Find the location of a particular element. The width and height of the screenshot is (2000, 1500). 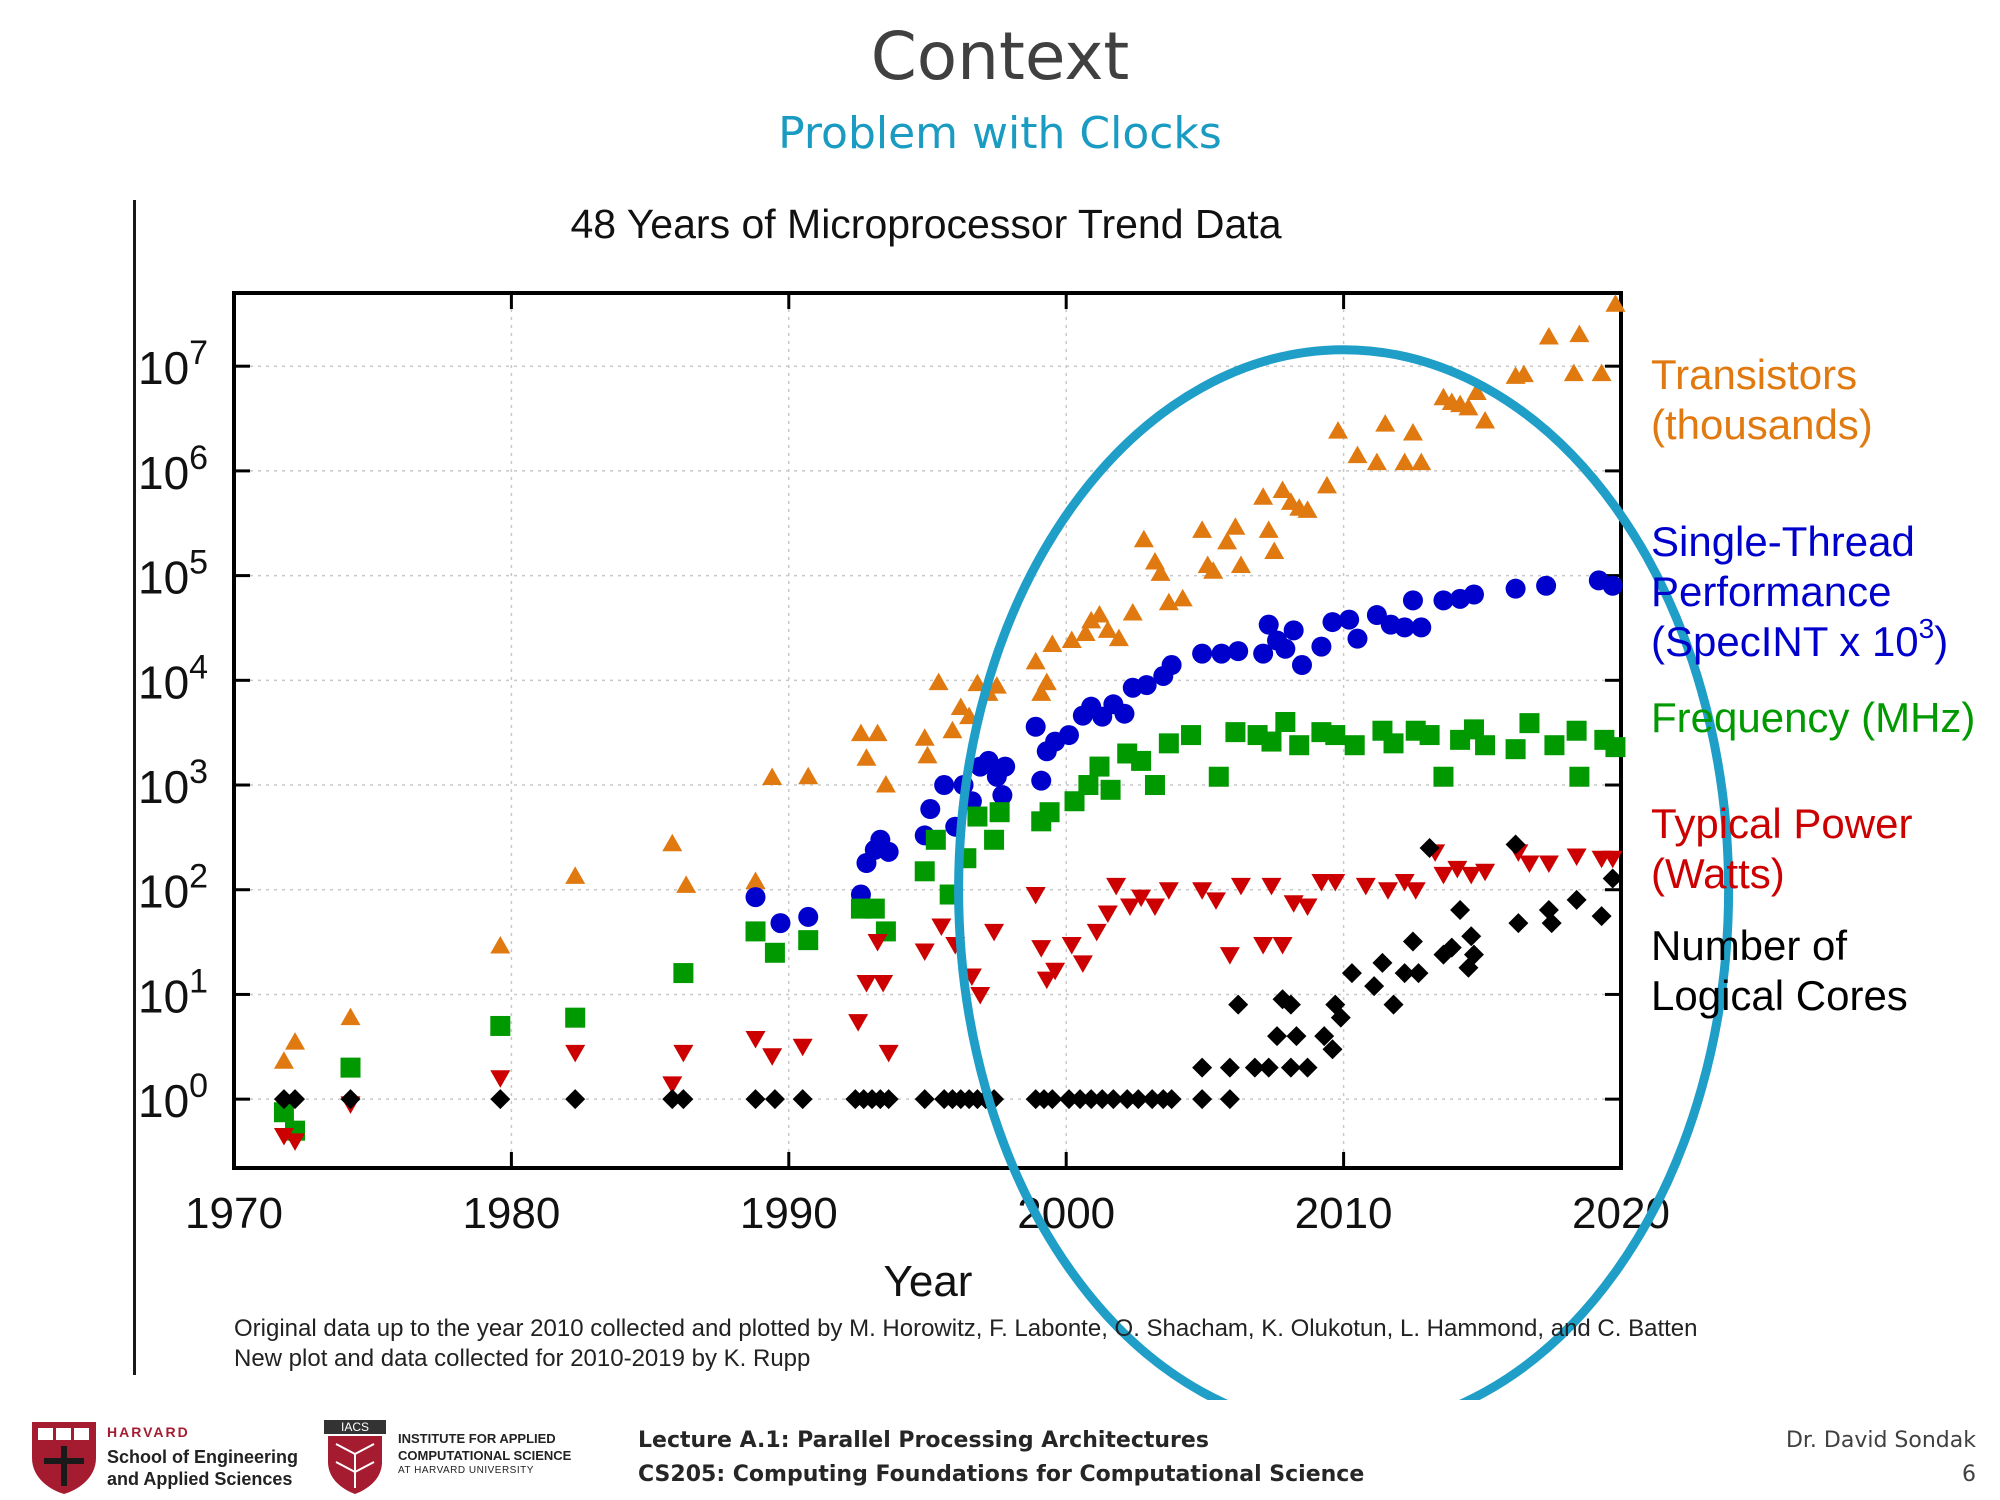

legend-label: Single-Thread is located at coordinates (1783, 541).